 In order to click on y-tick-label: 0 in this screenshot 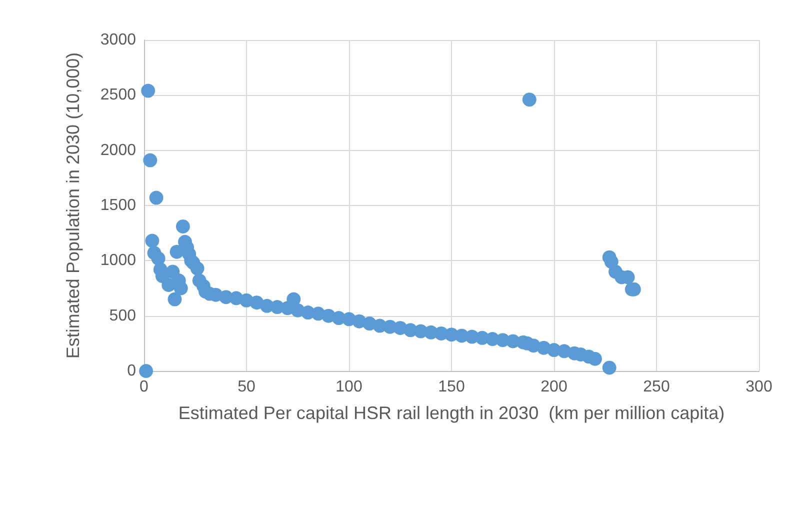, I will do `click(131, 371)`.